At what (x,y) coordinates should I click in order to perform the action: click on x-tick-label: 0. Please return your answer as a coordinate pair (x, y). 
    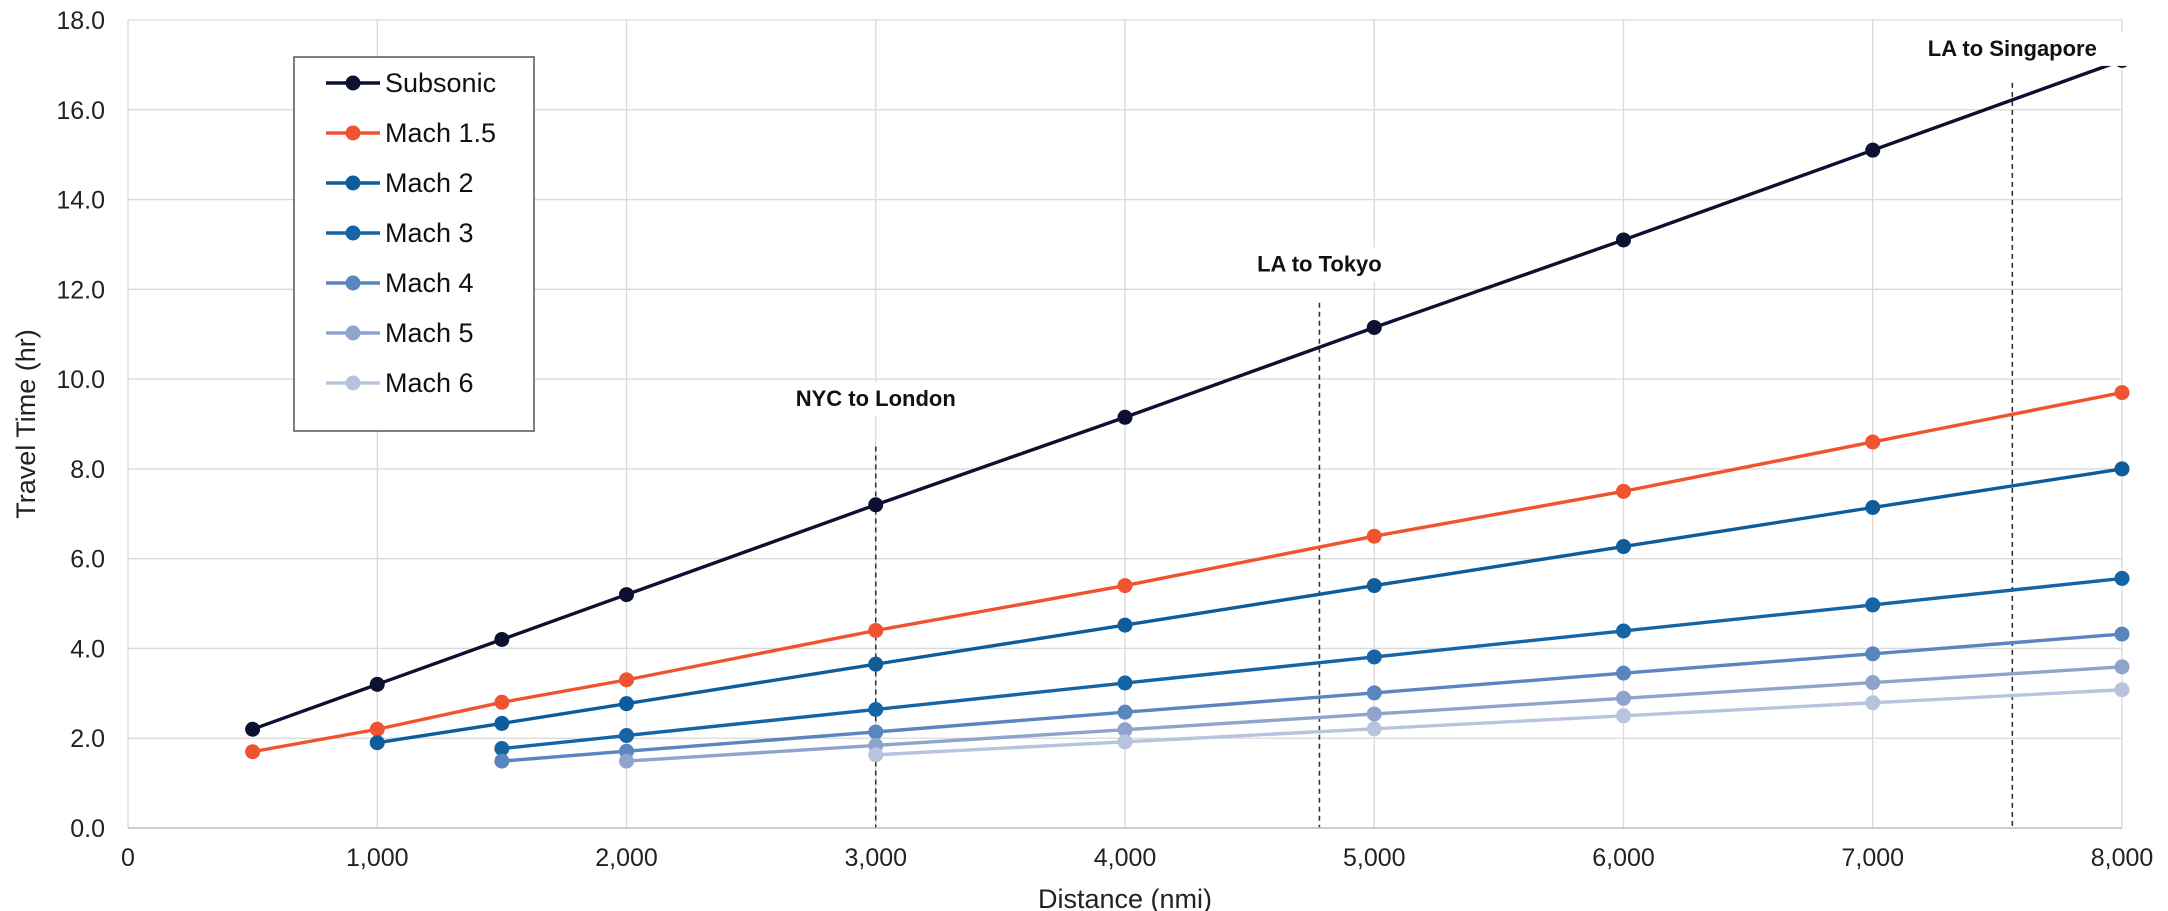
    Looking at the image, I should click on (128, 858).